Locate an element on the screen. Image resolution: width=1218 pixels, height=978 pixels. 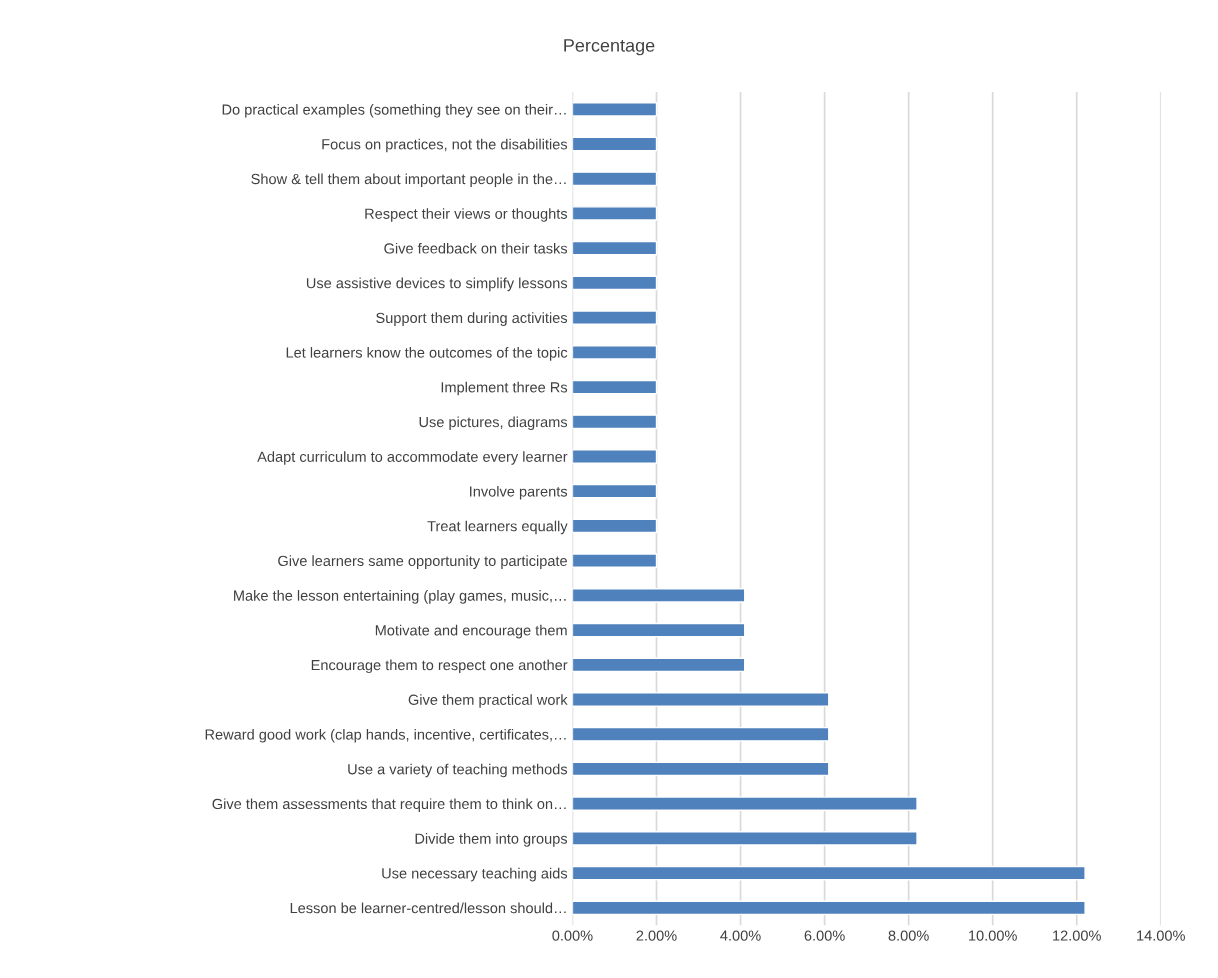
y-tick-label: Motivate and encourage them is located at coordinates (471, 631).